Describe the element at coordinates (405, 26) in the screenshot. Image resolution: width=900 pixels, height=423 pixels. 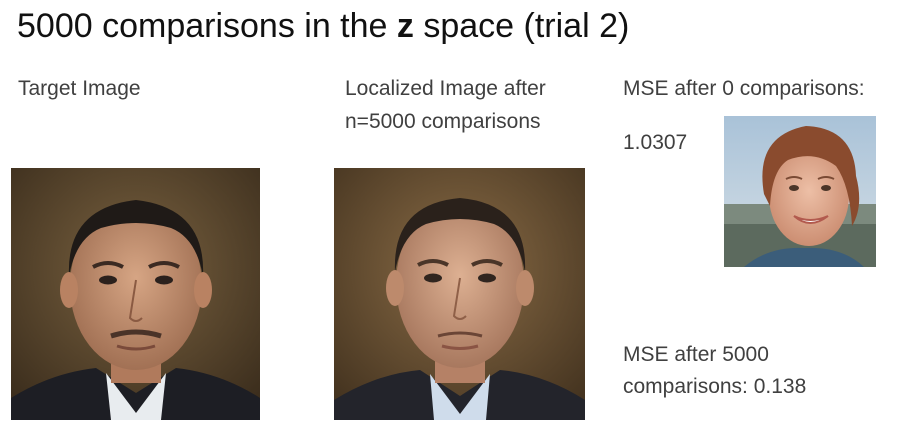
I see `title-bold-z: z` at that location.